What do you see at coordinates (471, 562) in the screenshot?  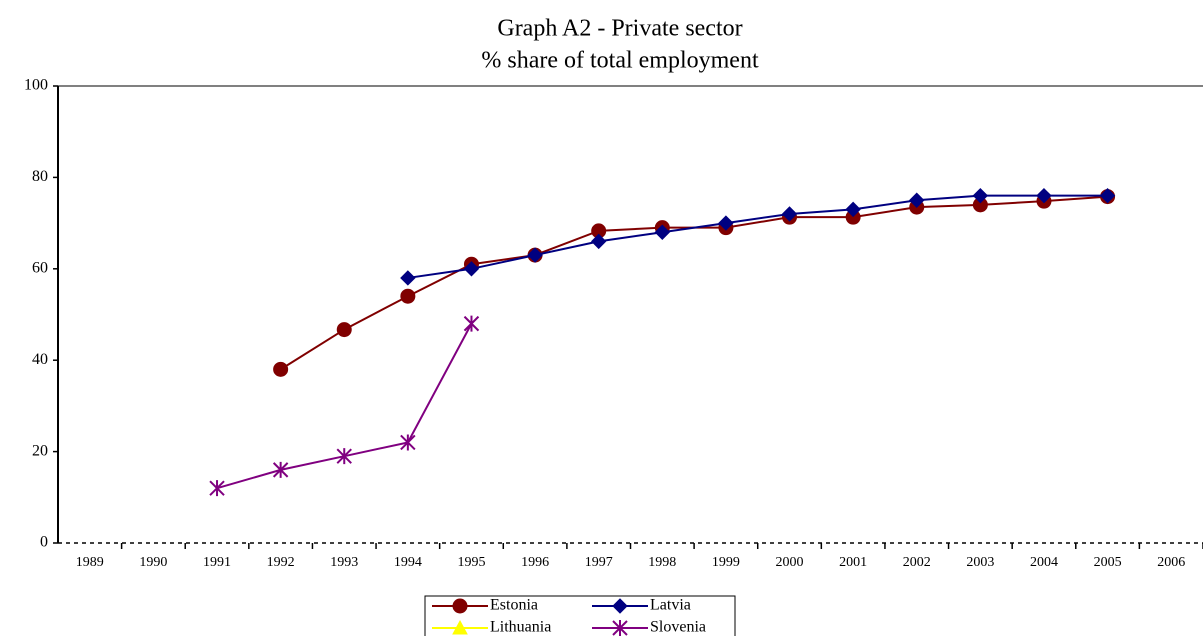 I see `x-tick-label: 1995` at bounding box center [471, 562].